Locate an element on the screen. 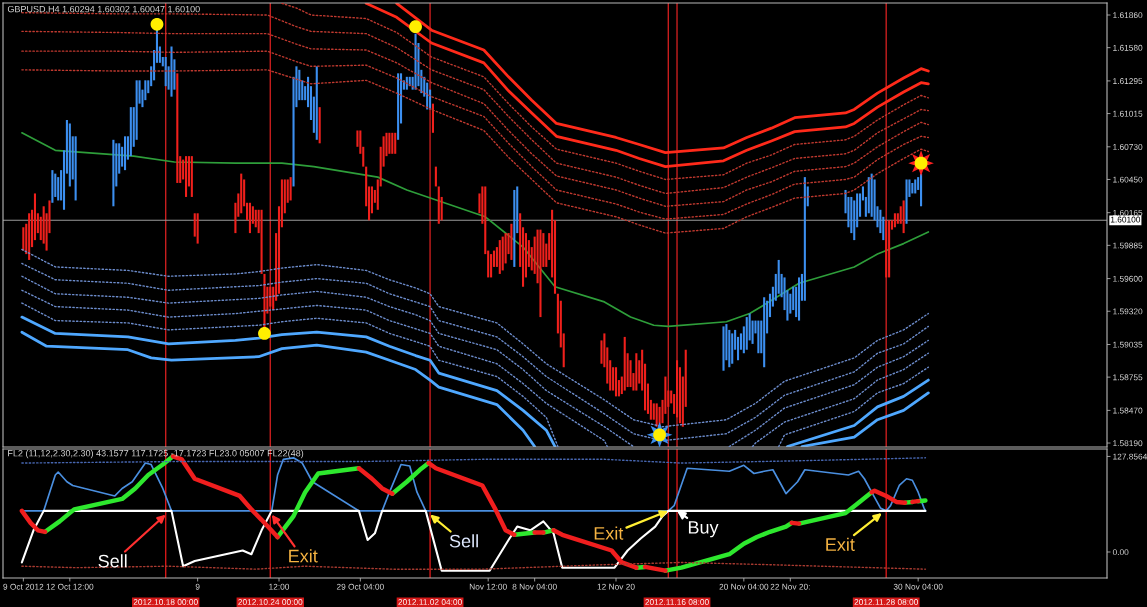 Image resolution: width=1147 pixels, height=607 pixels. x-tick-label: 9 Oct 2012 is located at coordinates (23, 586).